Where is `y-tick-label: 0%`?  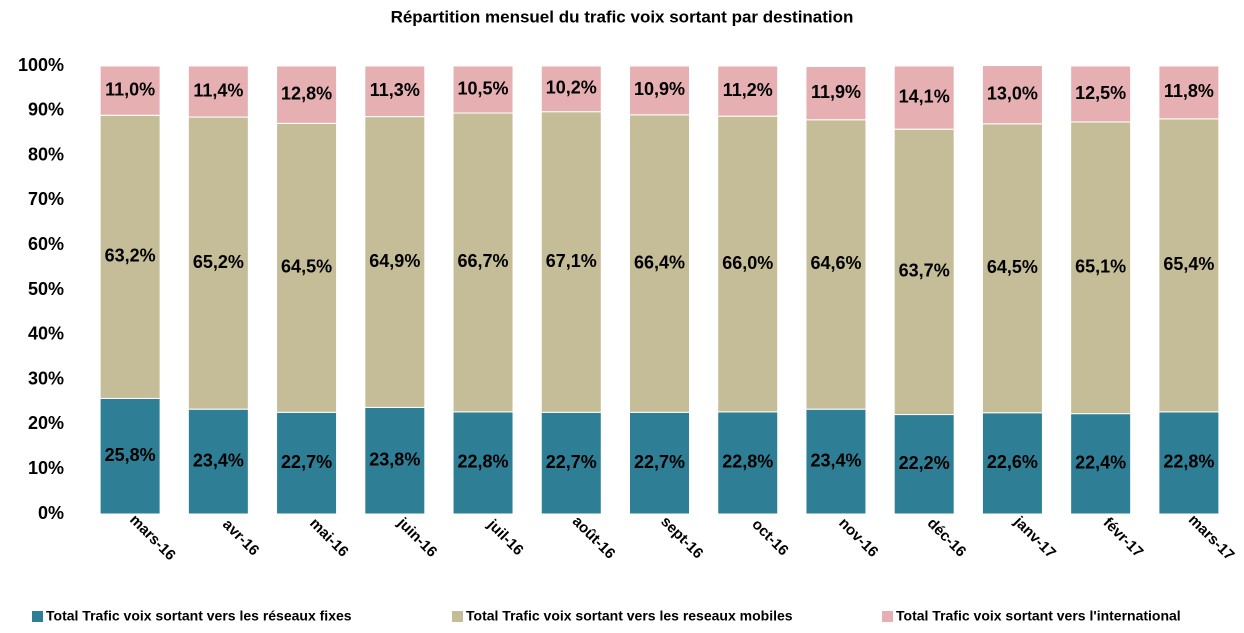 y-tick-label: 0% is located at coordinates (51, 513).